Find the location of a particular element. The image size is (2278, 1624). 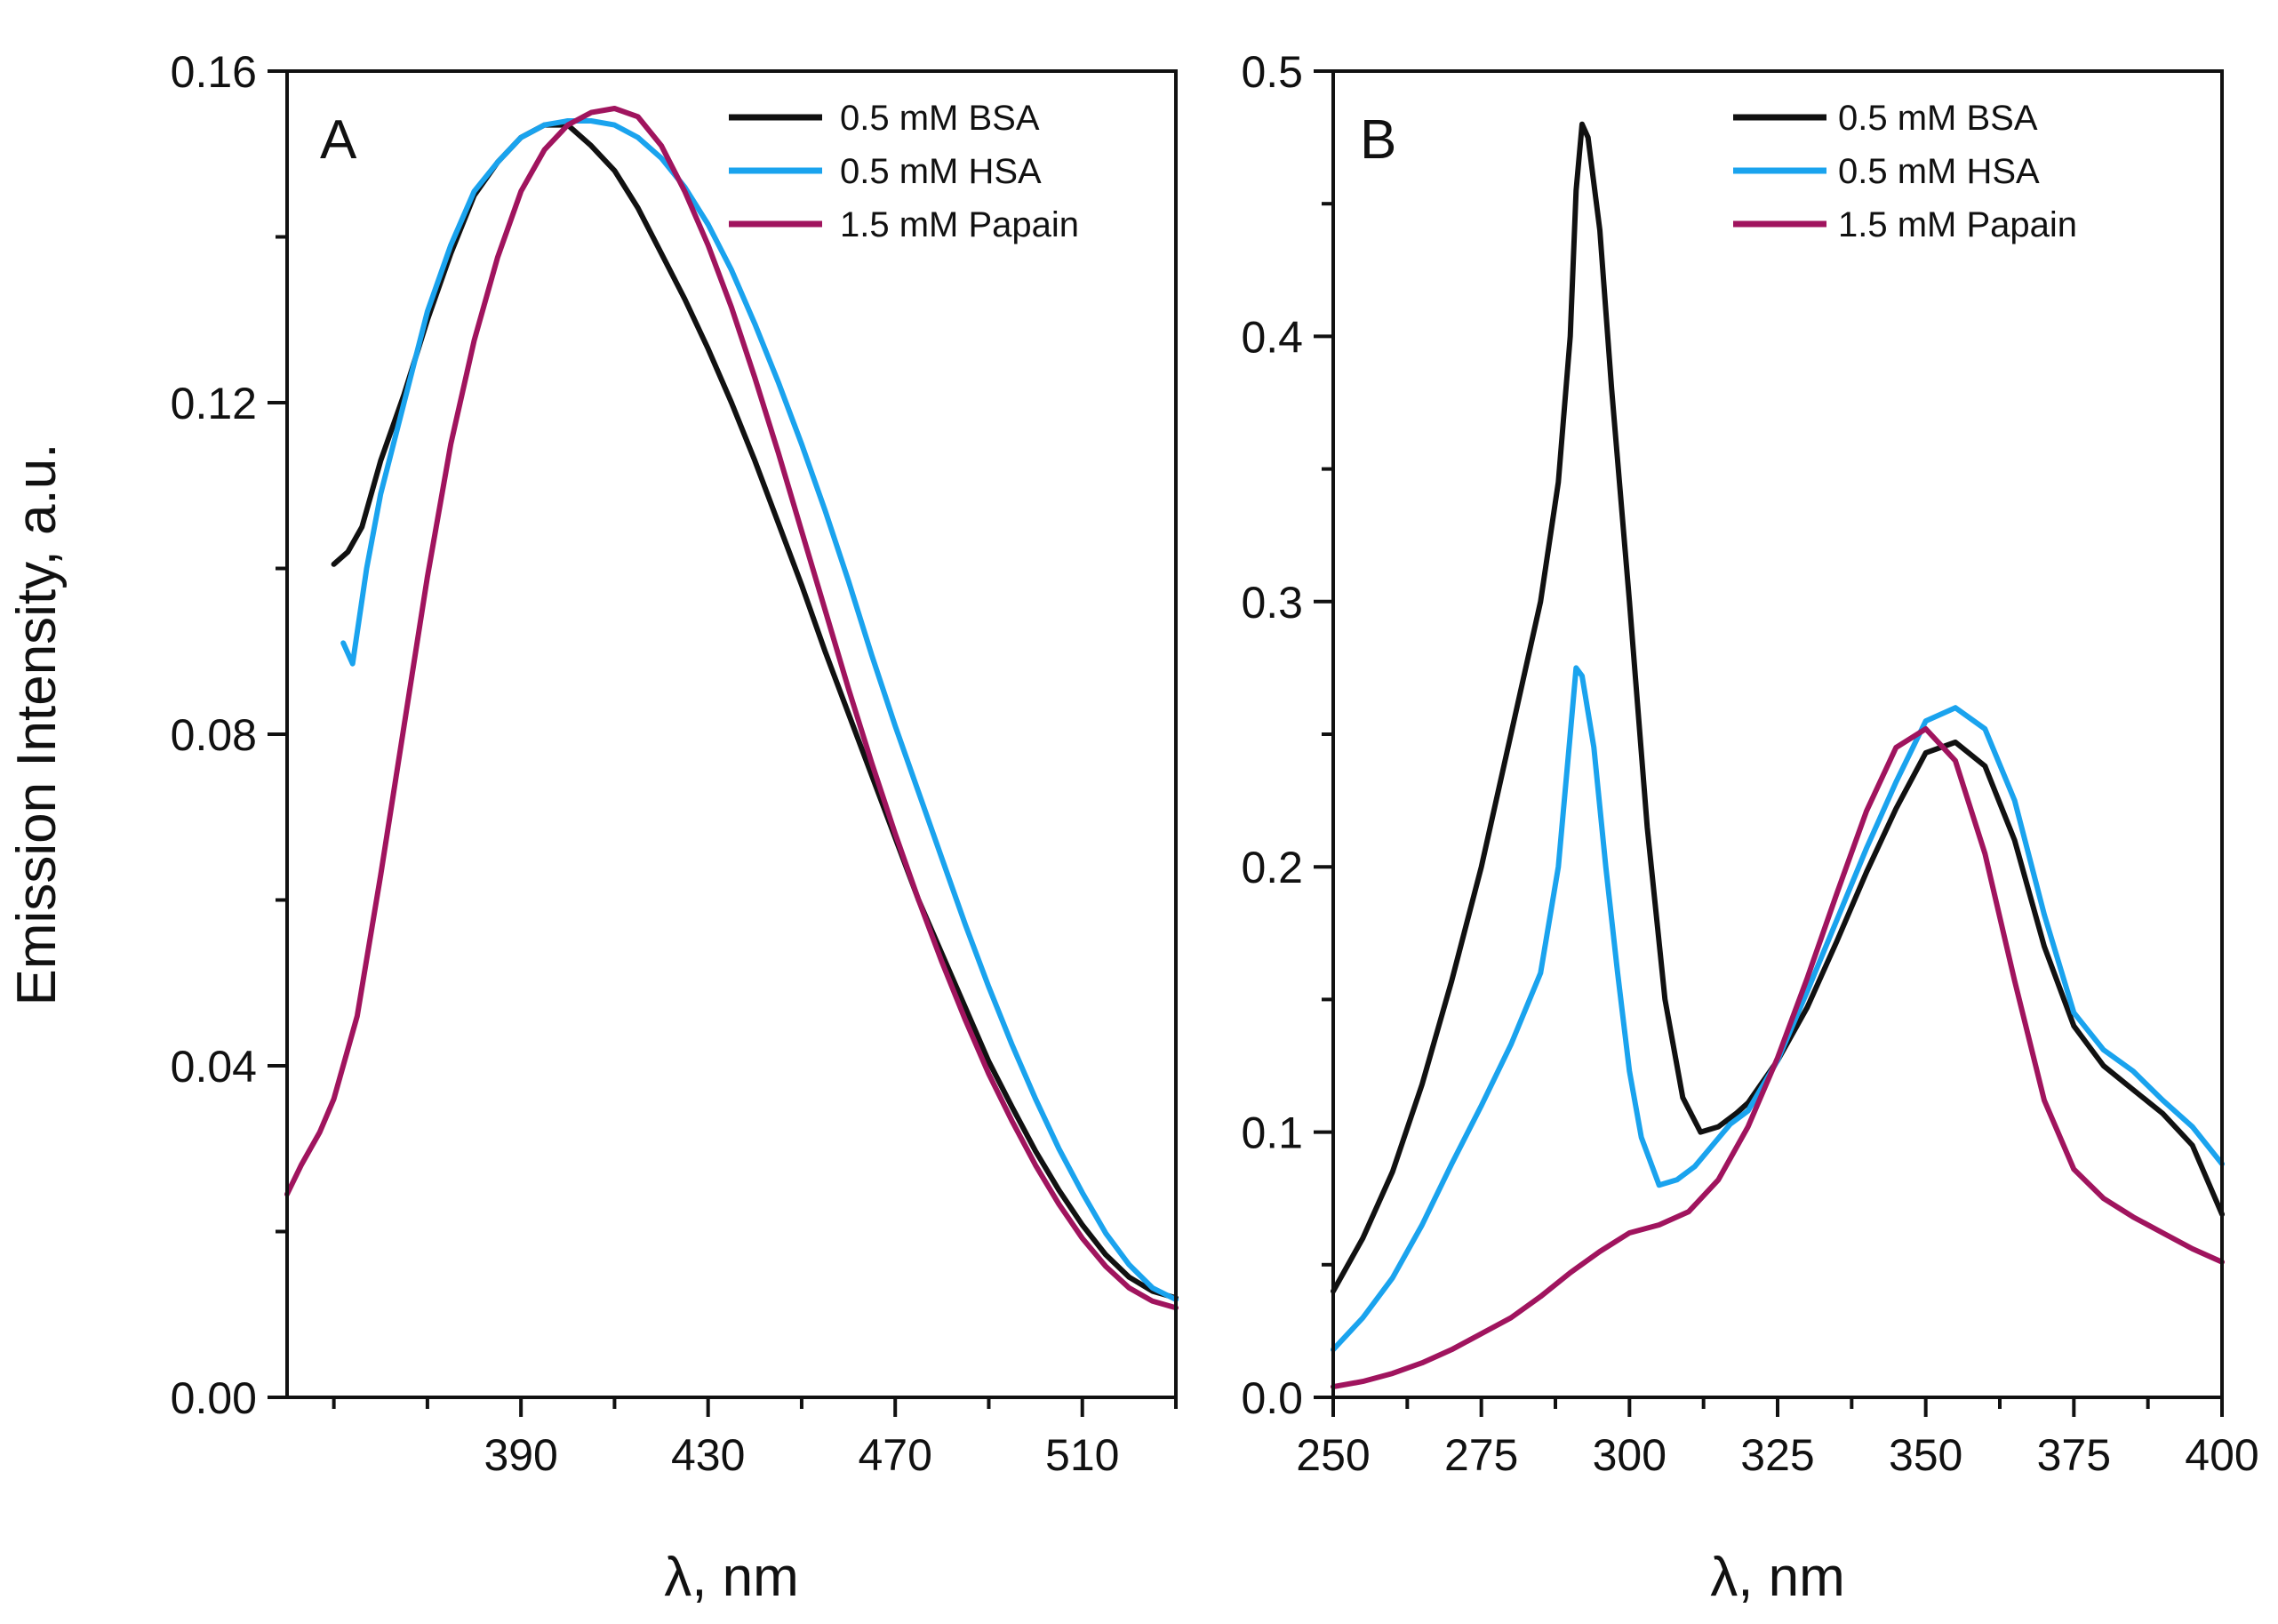

panel-a-x-axis-title: λ, nm is located at coordinates (731, 1577).